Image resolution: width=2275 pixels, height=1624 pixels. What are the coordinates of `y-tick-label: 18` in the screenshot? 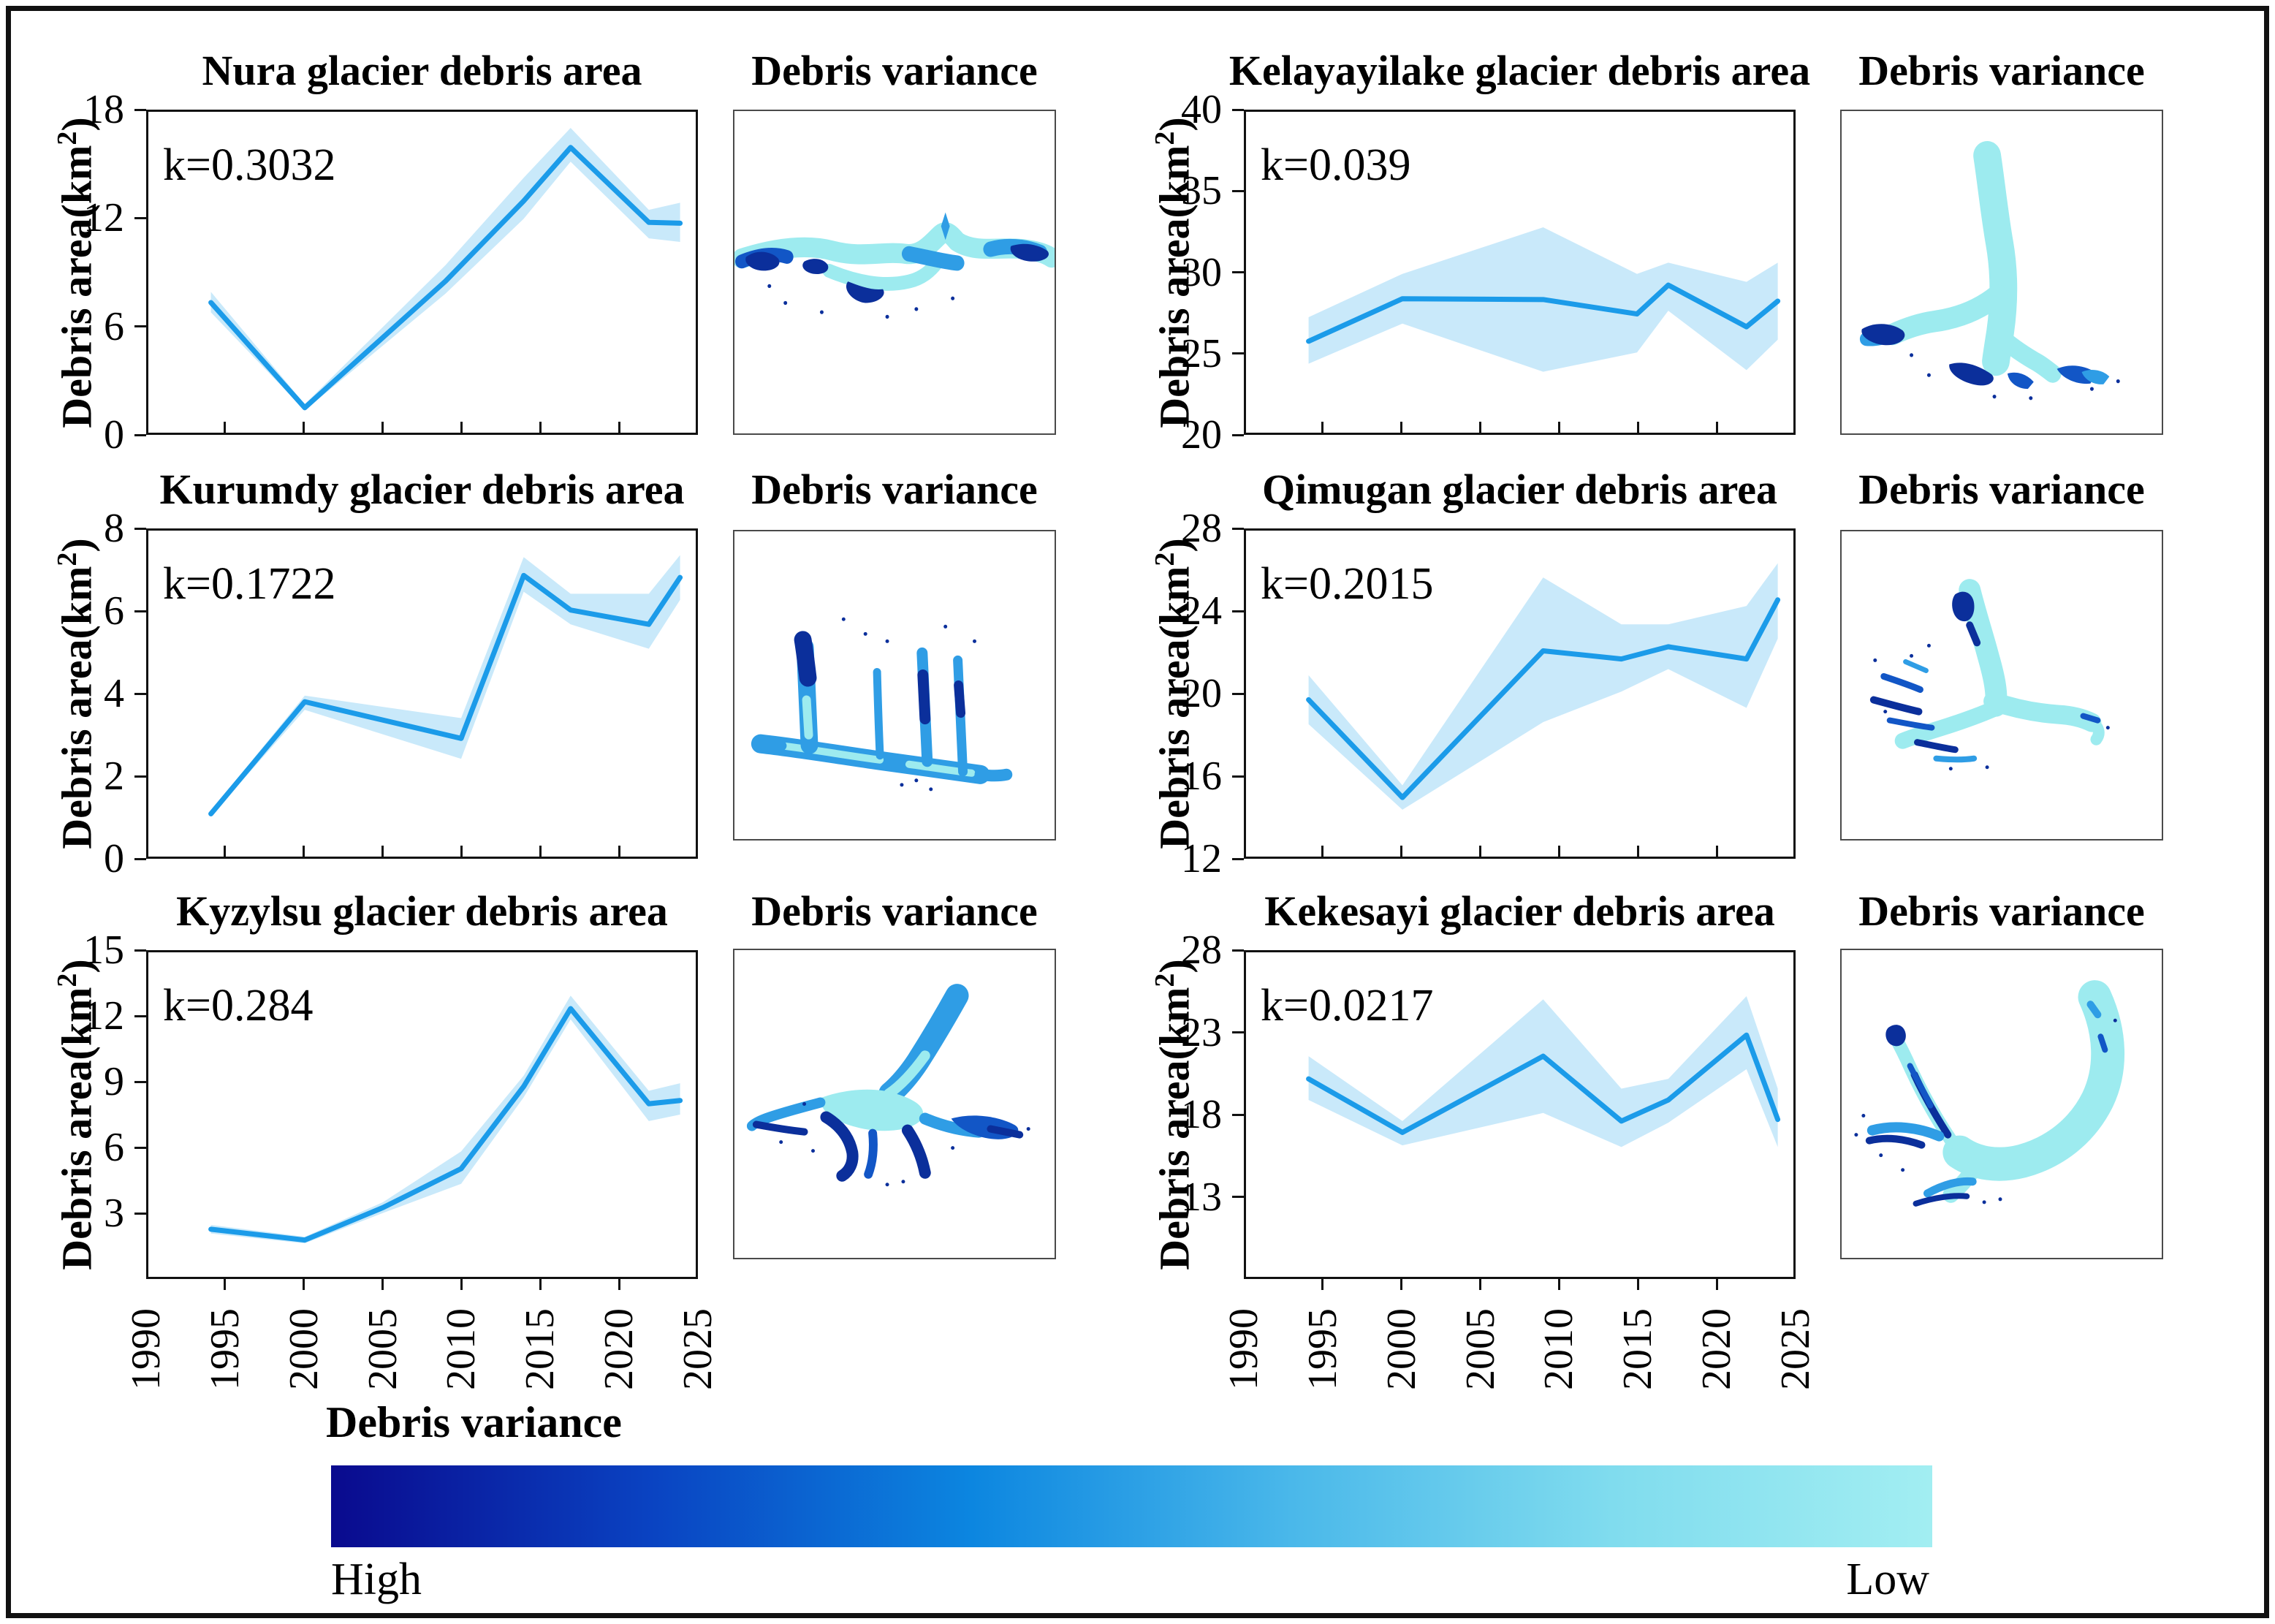 It's located at (103, 110).